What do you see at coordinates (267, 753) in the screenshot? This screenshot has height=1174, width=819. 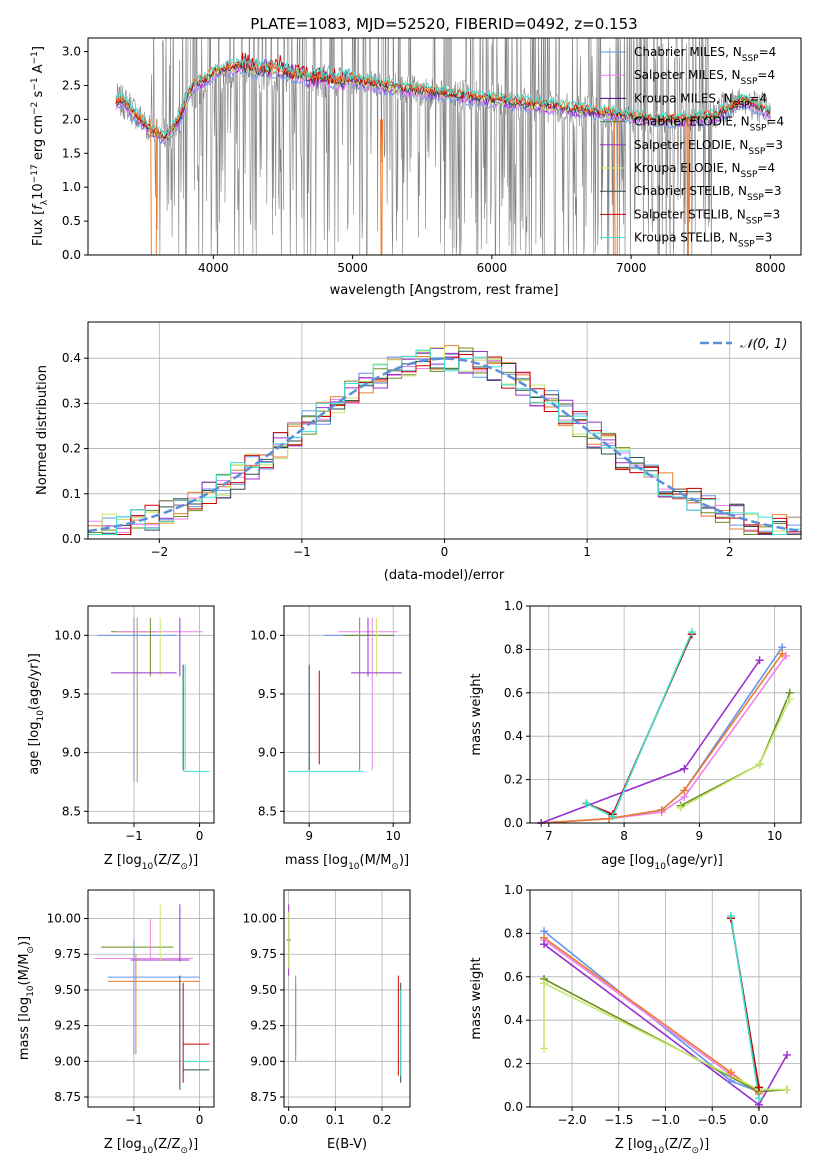 I see `y-tick-label: 9.0` at bounding box center [267, 753].